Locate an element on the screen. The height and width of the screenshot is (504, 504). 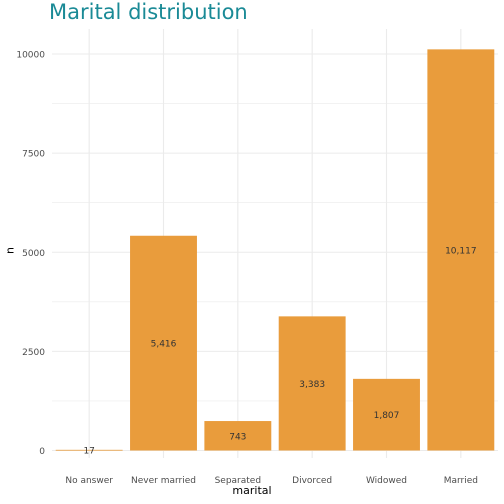
y-tick-label: 10000 is located at coordinates (30, 56).